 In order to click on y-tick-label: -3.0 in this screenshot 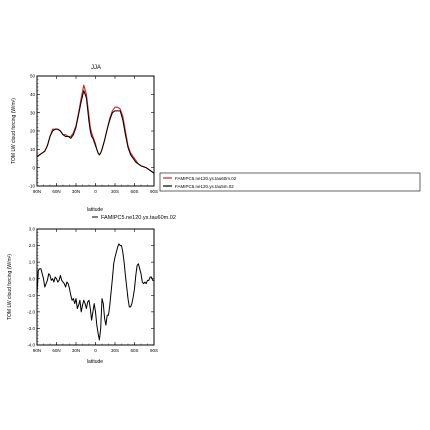, I will do `click(31, 328)`.